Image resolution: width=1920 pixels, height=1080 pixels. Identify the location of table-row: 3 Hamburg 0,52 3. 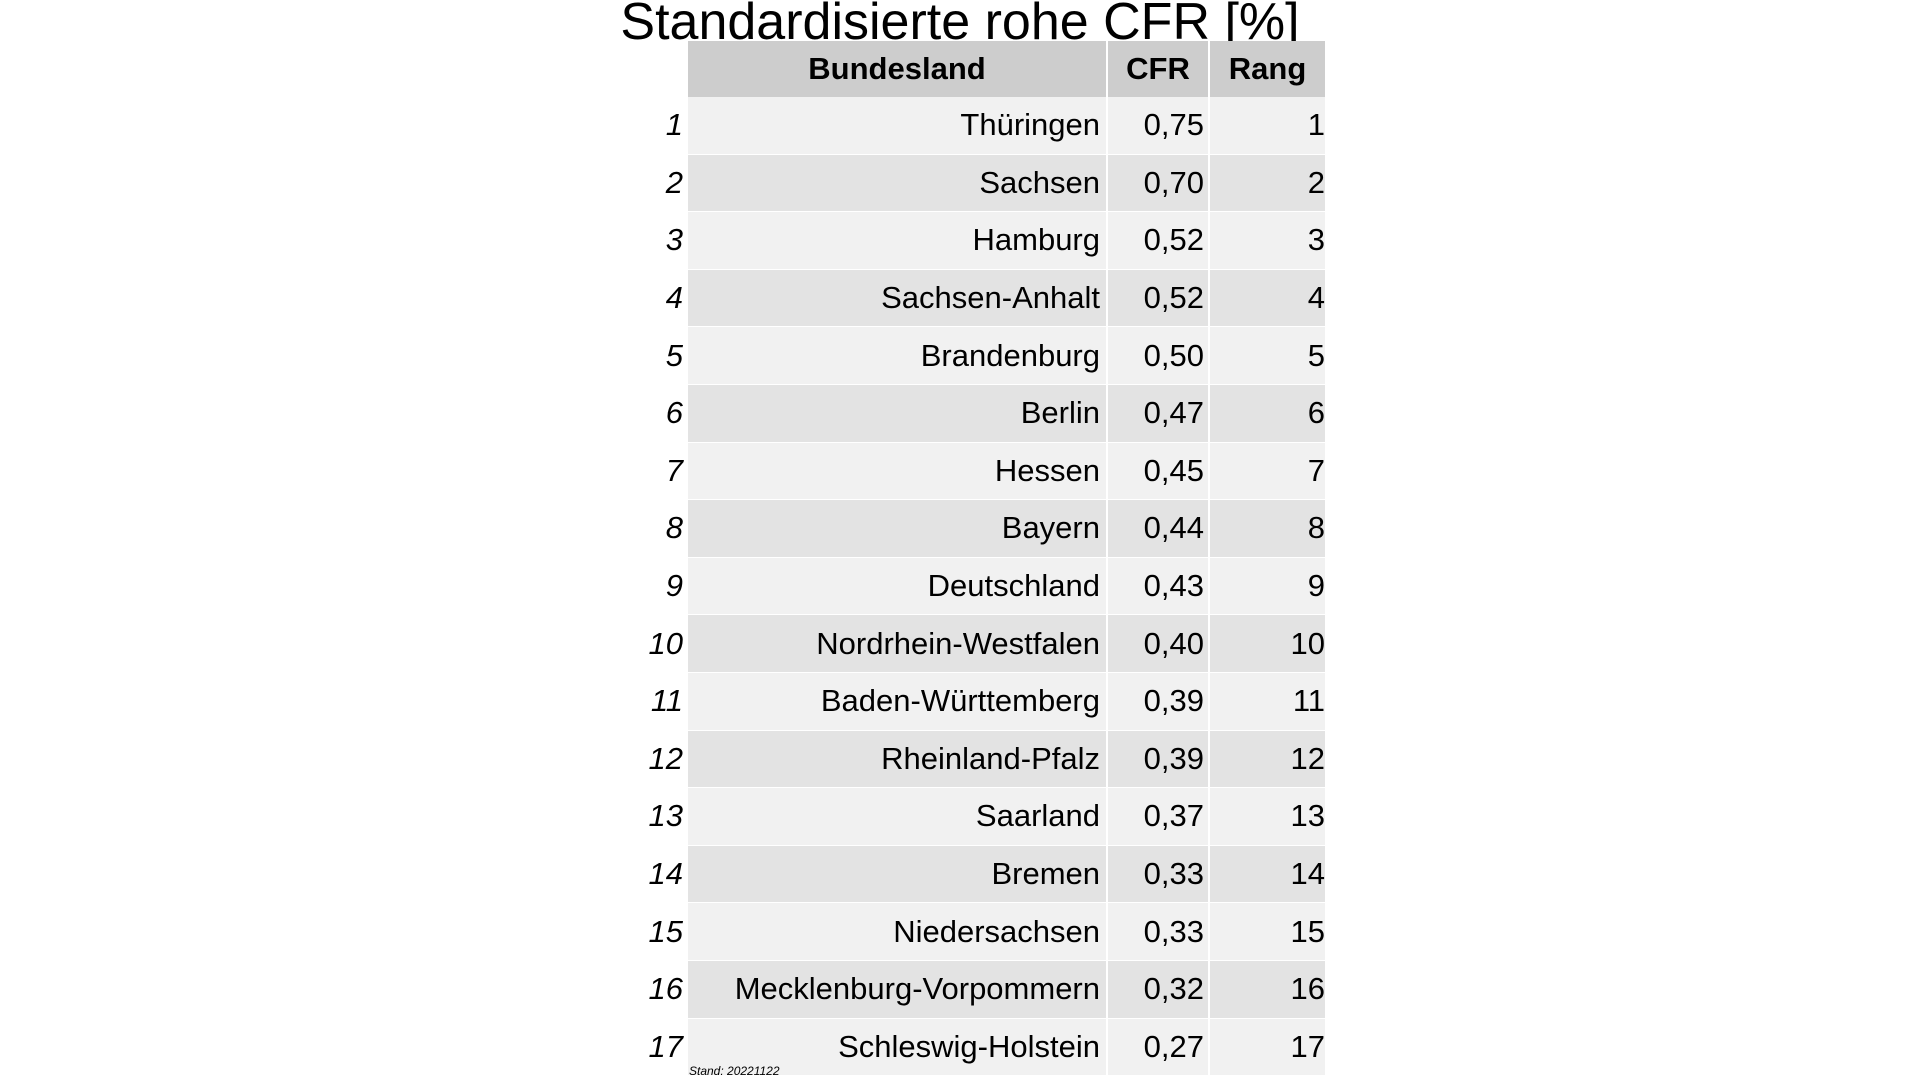
(977, 241).